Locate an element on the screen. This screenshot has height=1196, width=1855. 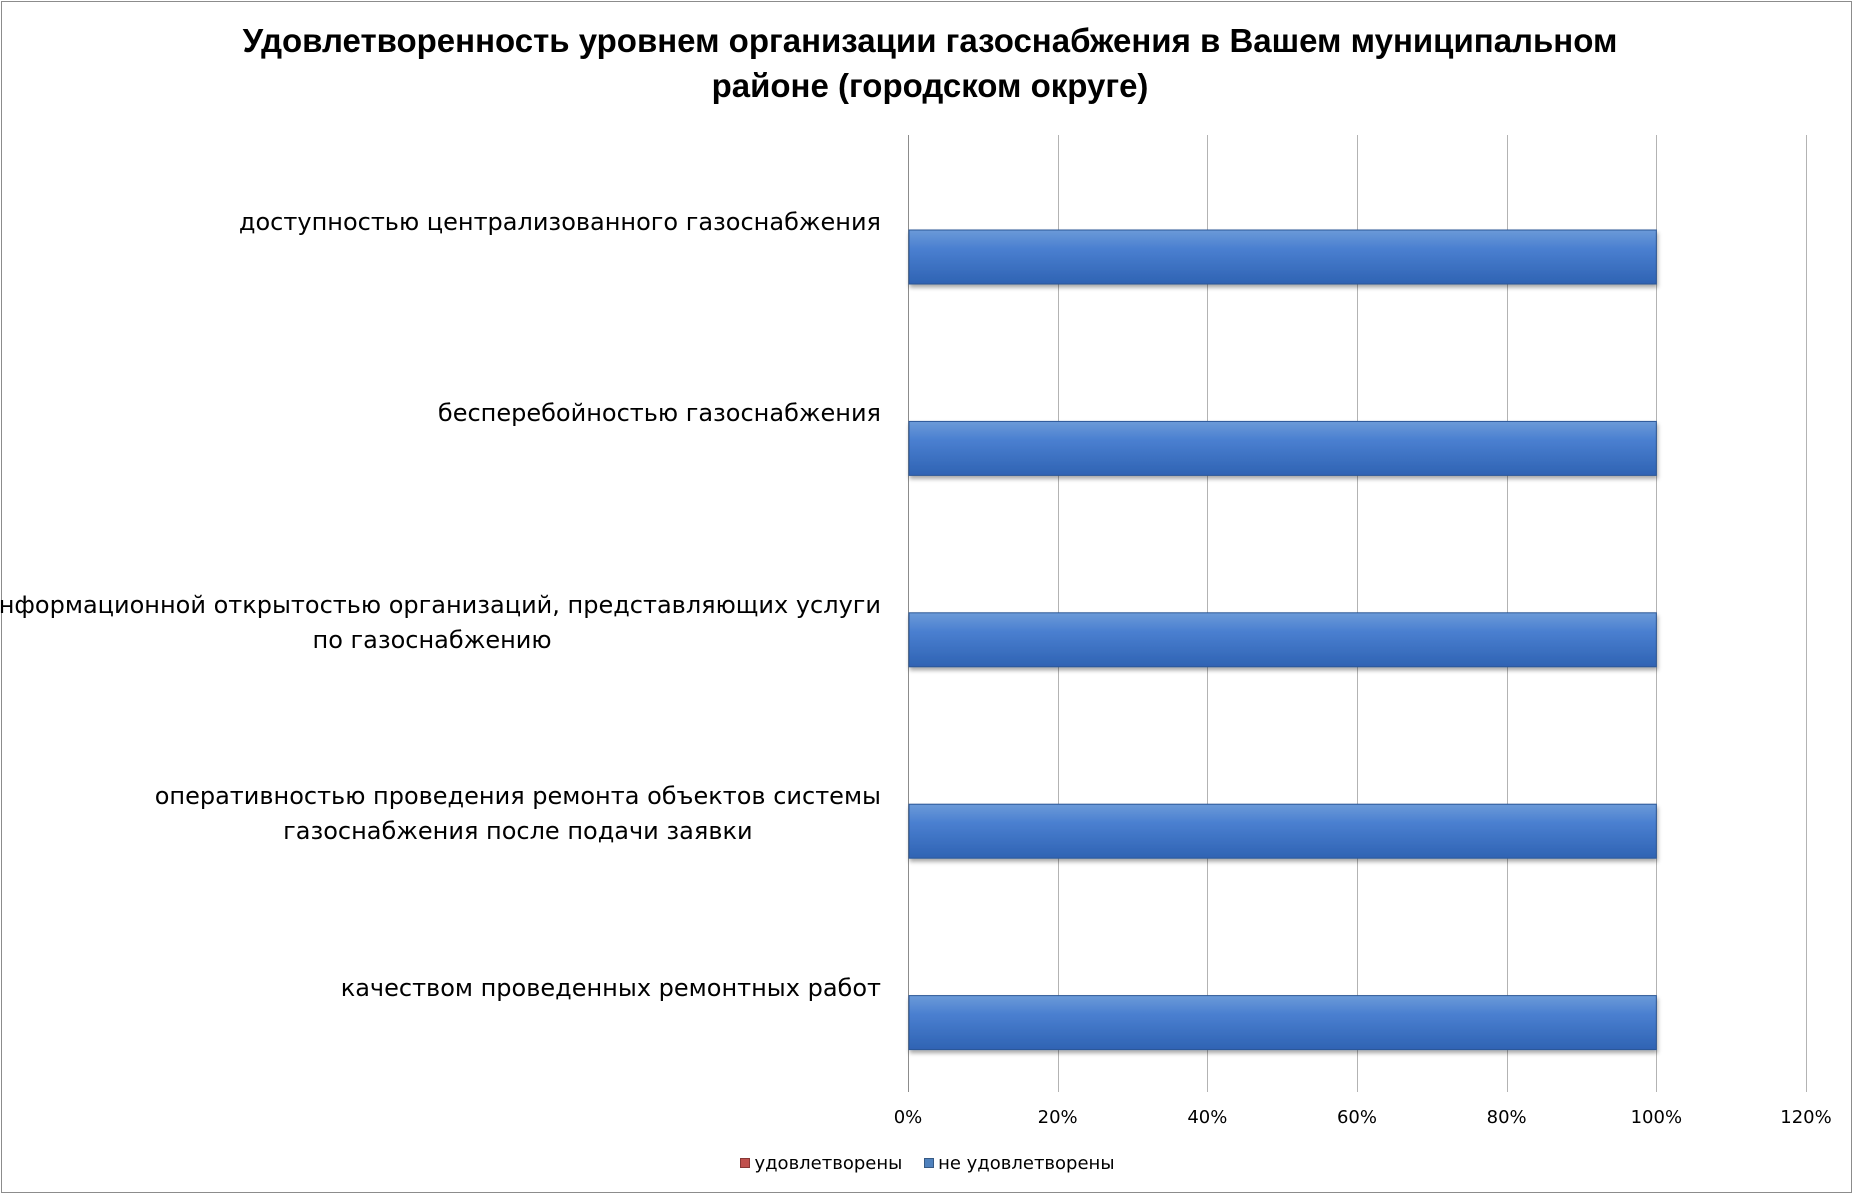
legend-item-satisfied: удовлетворены is located at coordinates (821, 1163).